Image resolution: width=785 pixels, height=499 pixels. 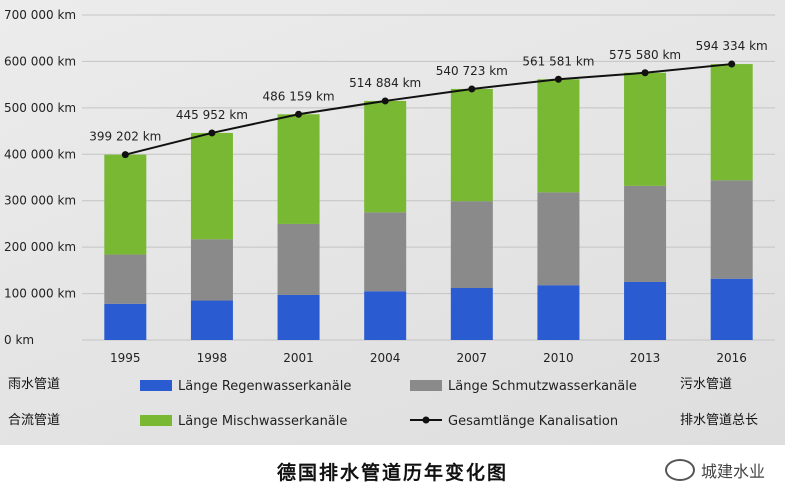 I want to click on x-tick-label: 1998, so click(x=212, y=358).